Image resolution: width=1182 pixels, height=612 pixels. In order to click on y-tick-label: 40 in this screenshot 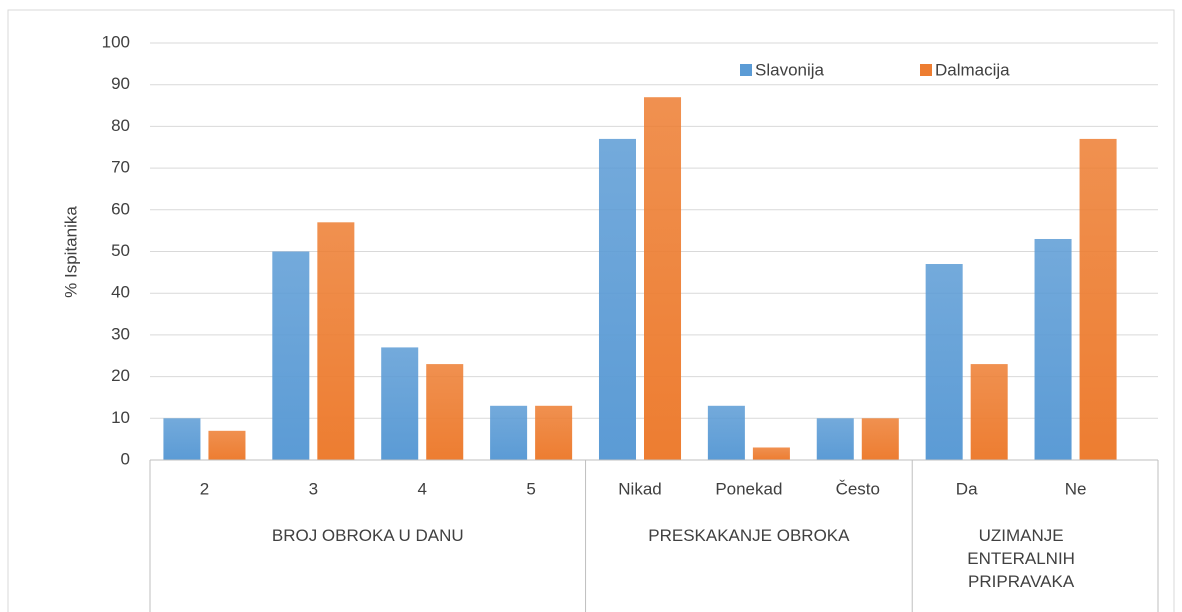, I will do `click(120, 292)`.